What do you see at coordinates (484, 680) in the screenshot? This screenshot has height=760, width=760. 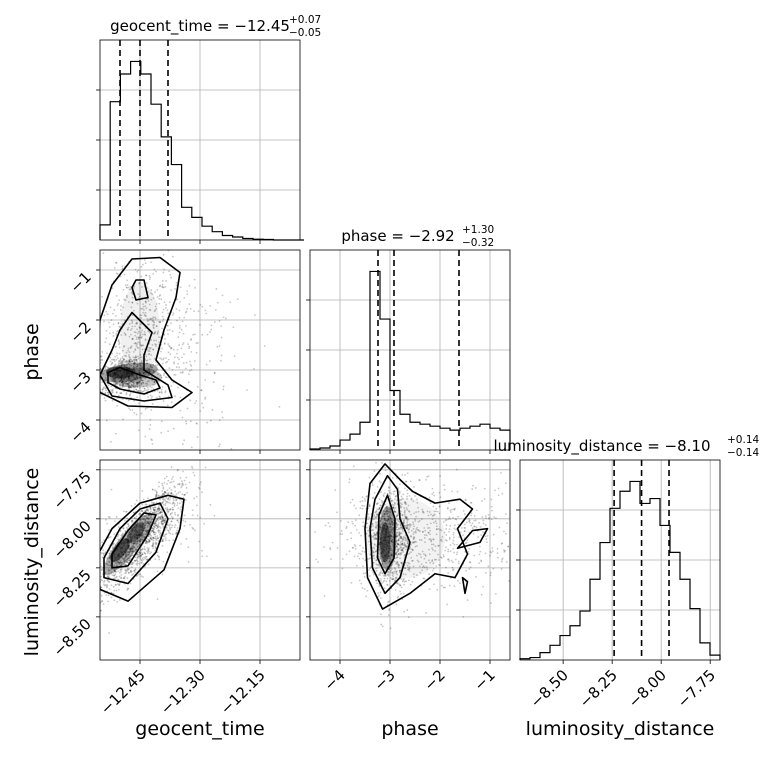 I see `xtick-label-phase-3: −1` at bounding box center [484, 680].